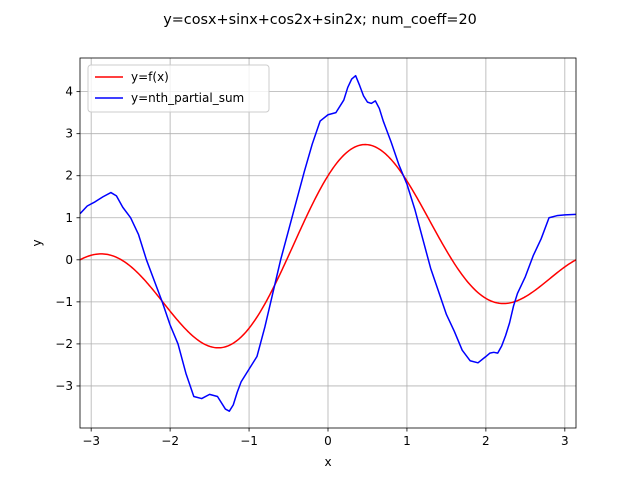 The height and width of the screenshot is (480, 640). Describe the element at coordinates (37, 242) in the screenshot. I see `y-axis-label: y` at that location.